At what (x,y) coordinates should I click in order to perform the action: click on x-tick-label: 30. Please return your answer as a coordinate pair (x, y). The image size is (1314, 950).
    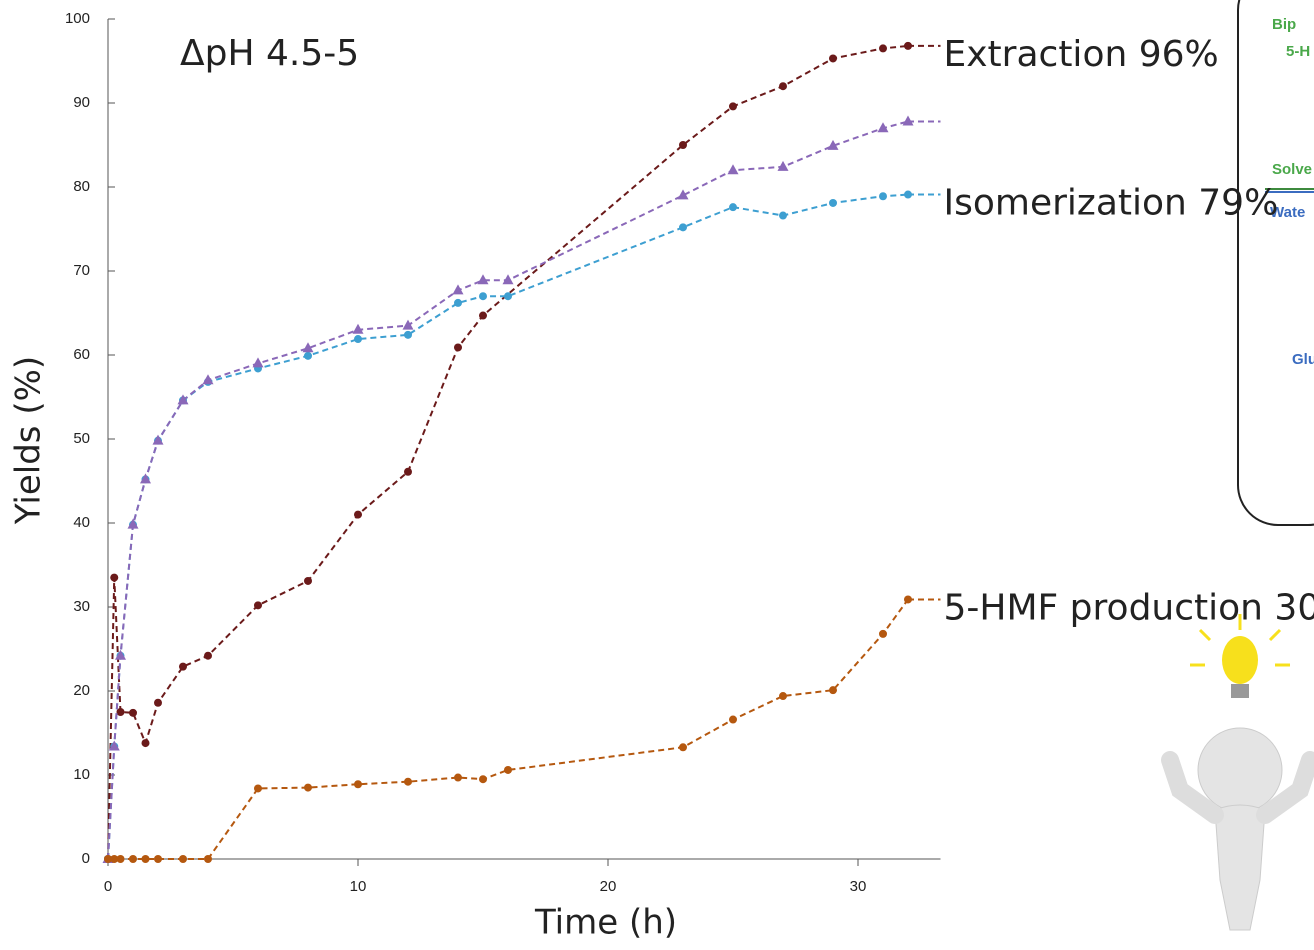
    Looking at the image, I should click on (858, 886).